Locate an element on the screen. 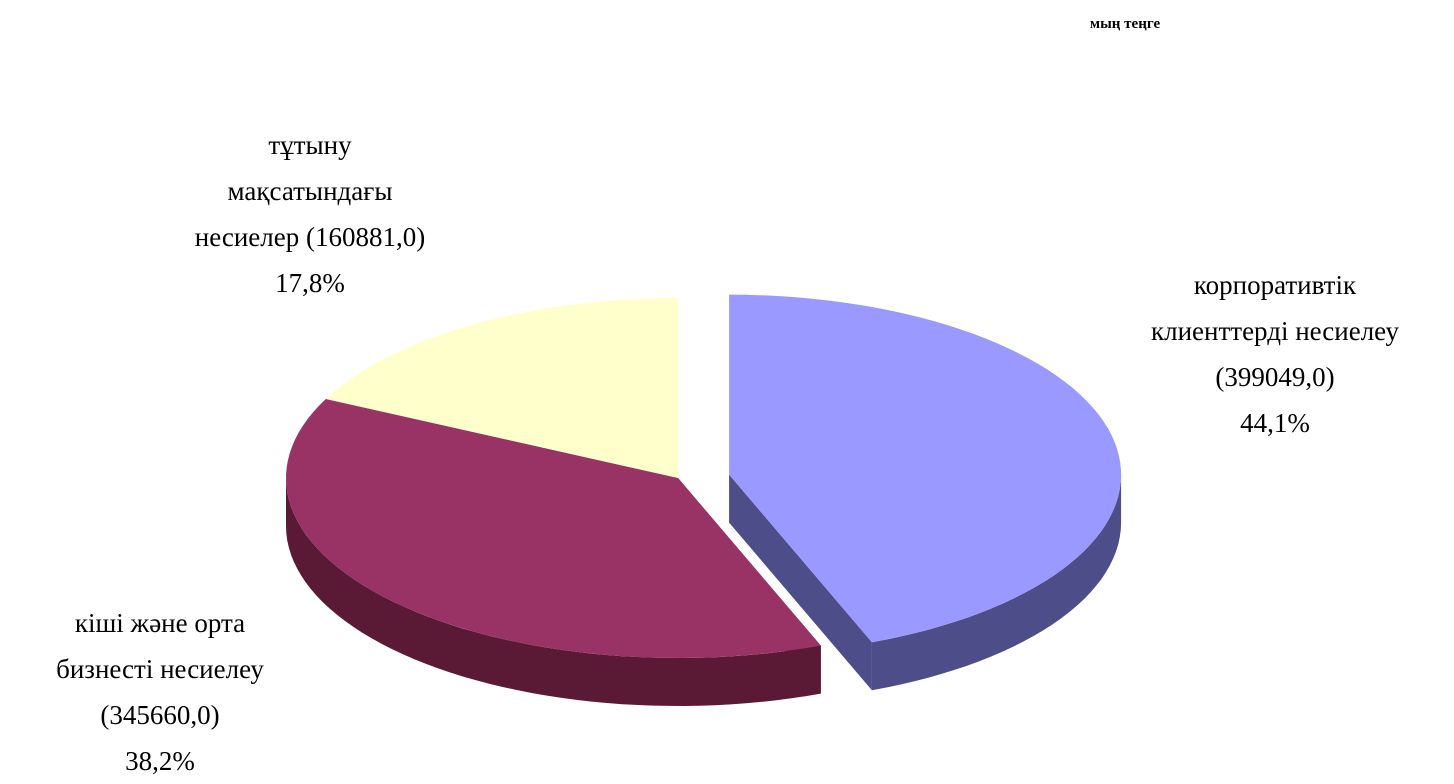 This screenshot has height=784, width=1454. slice-label-line: несиелер (160881,0) is located at coordinates (310, 237).